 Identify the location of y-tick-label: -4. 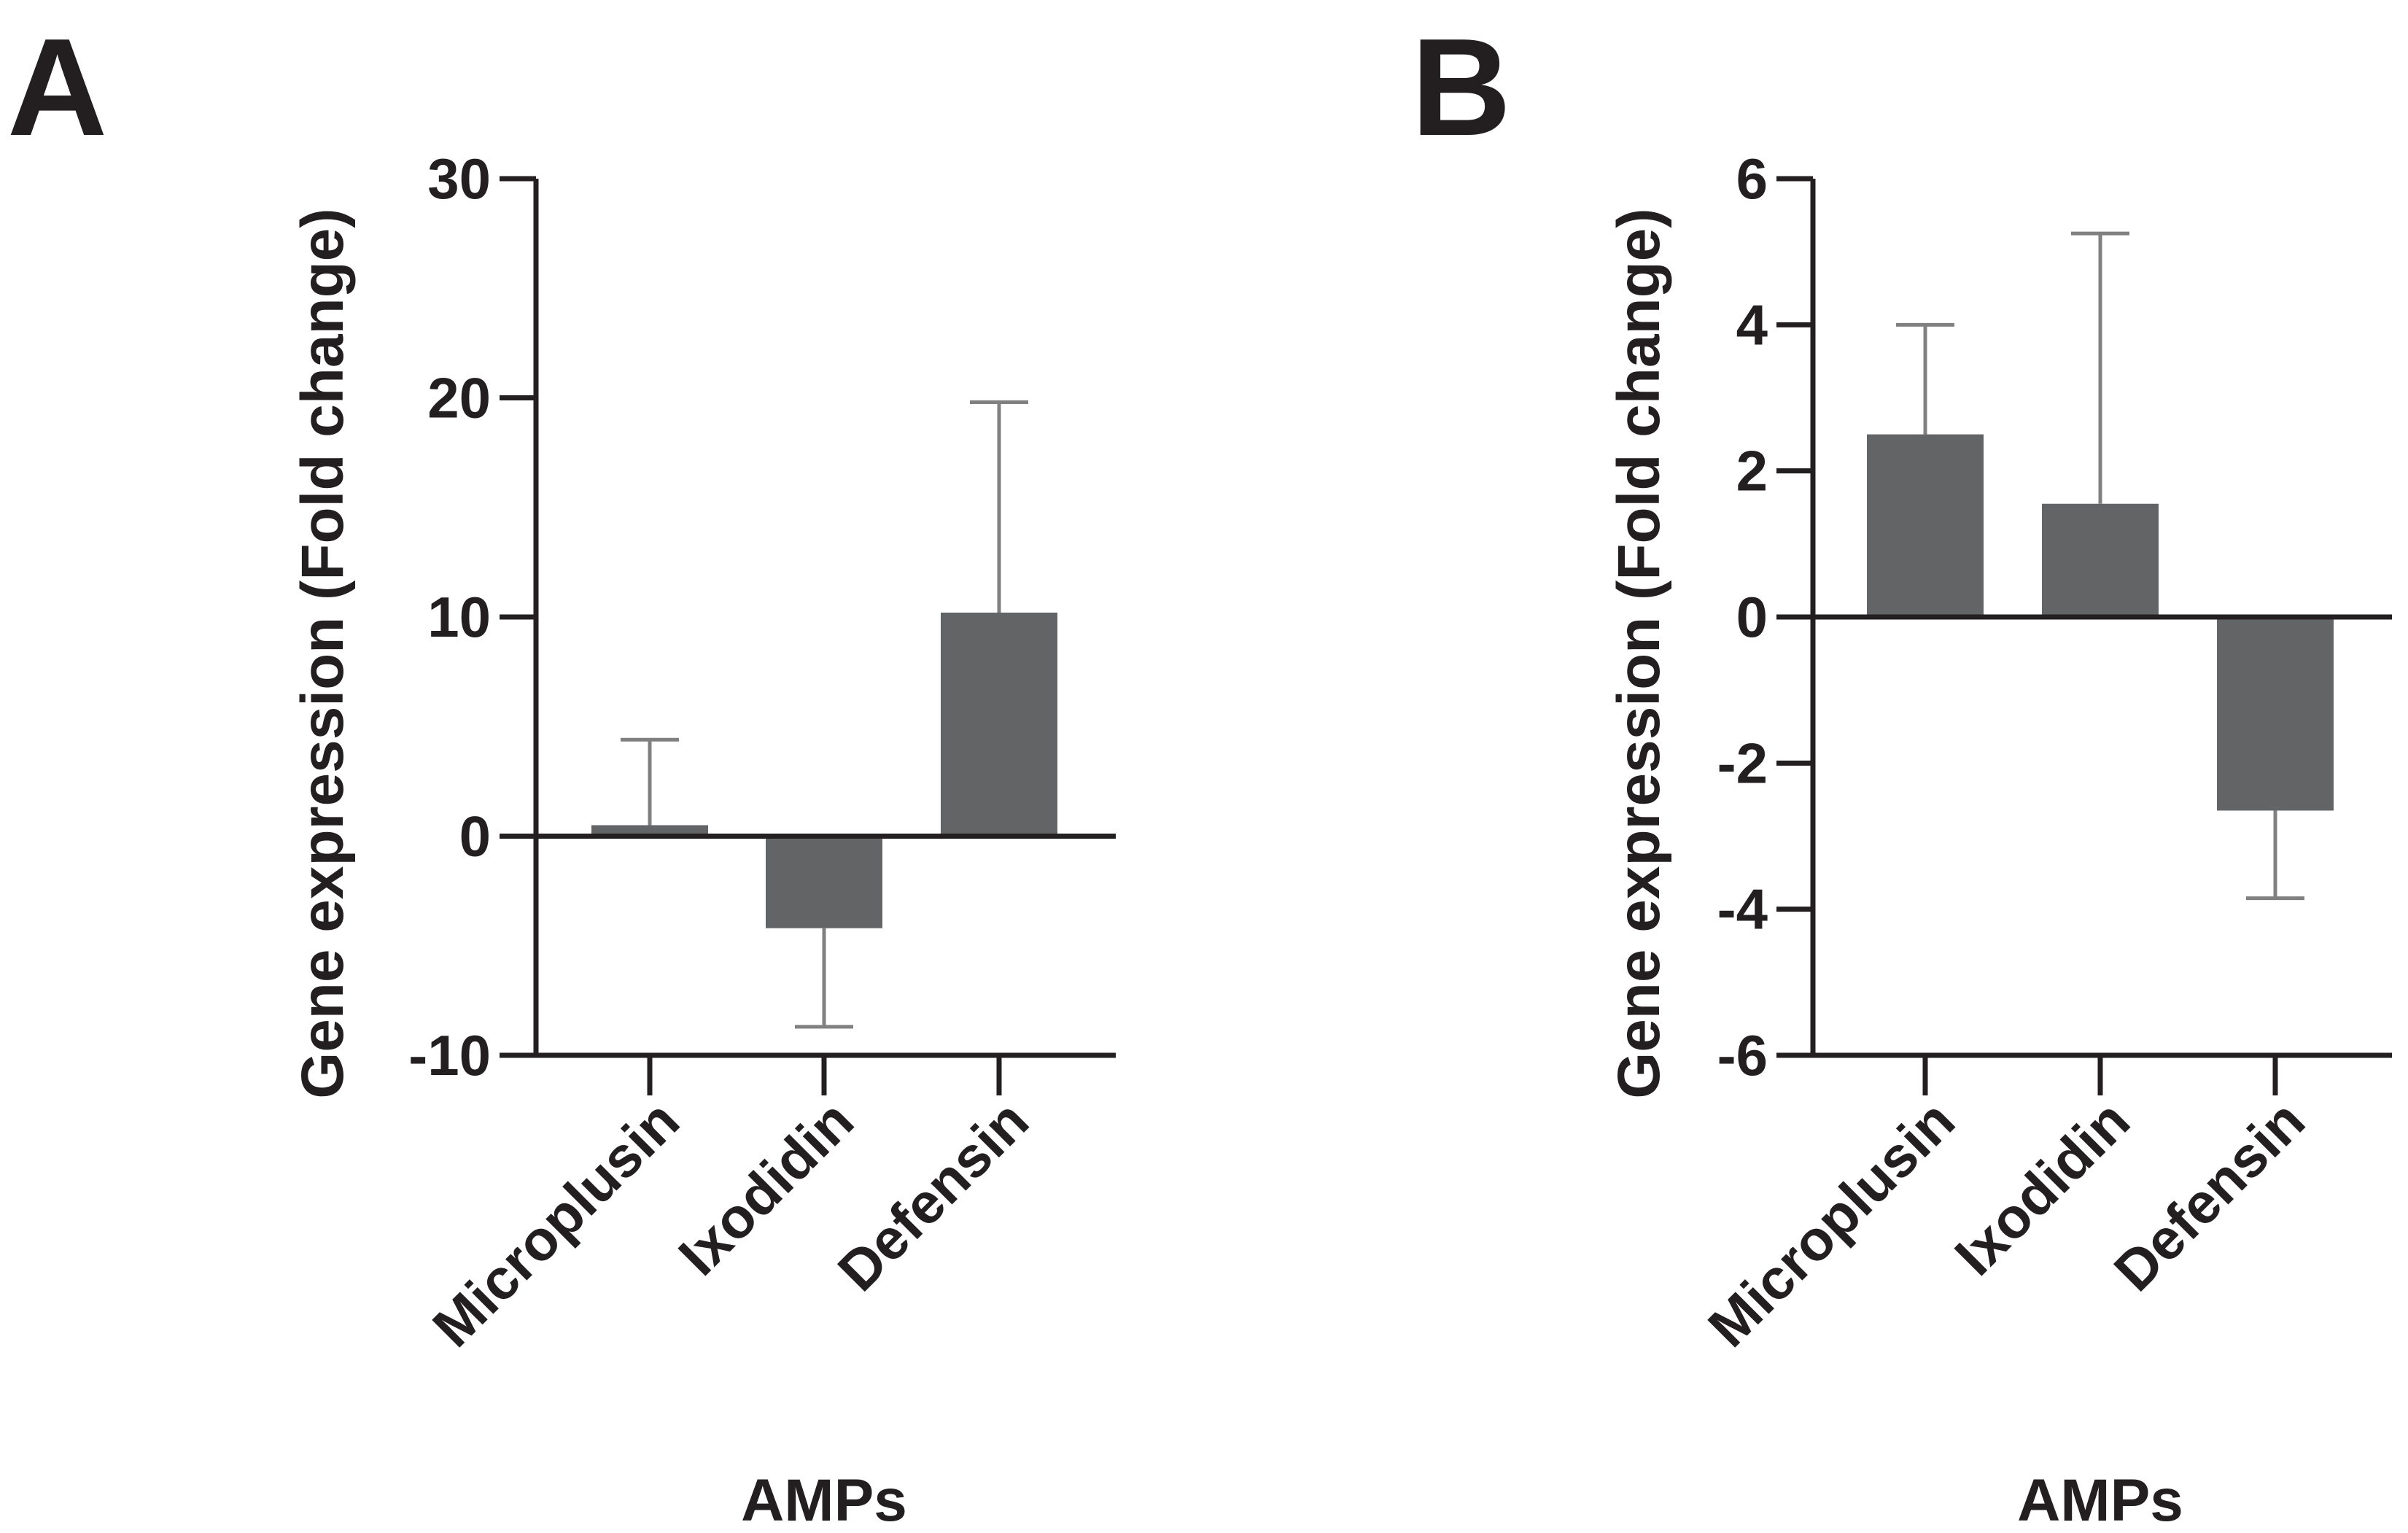
(1742, 909).